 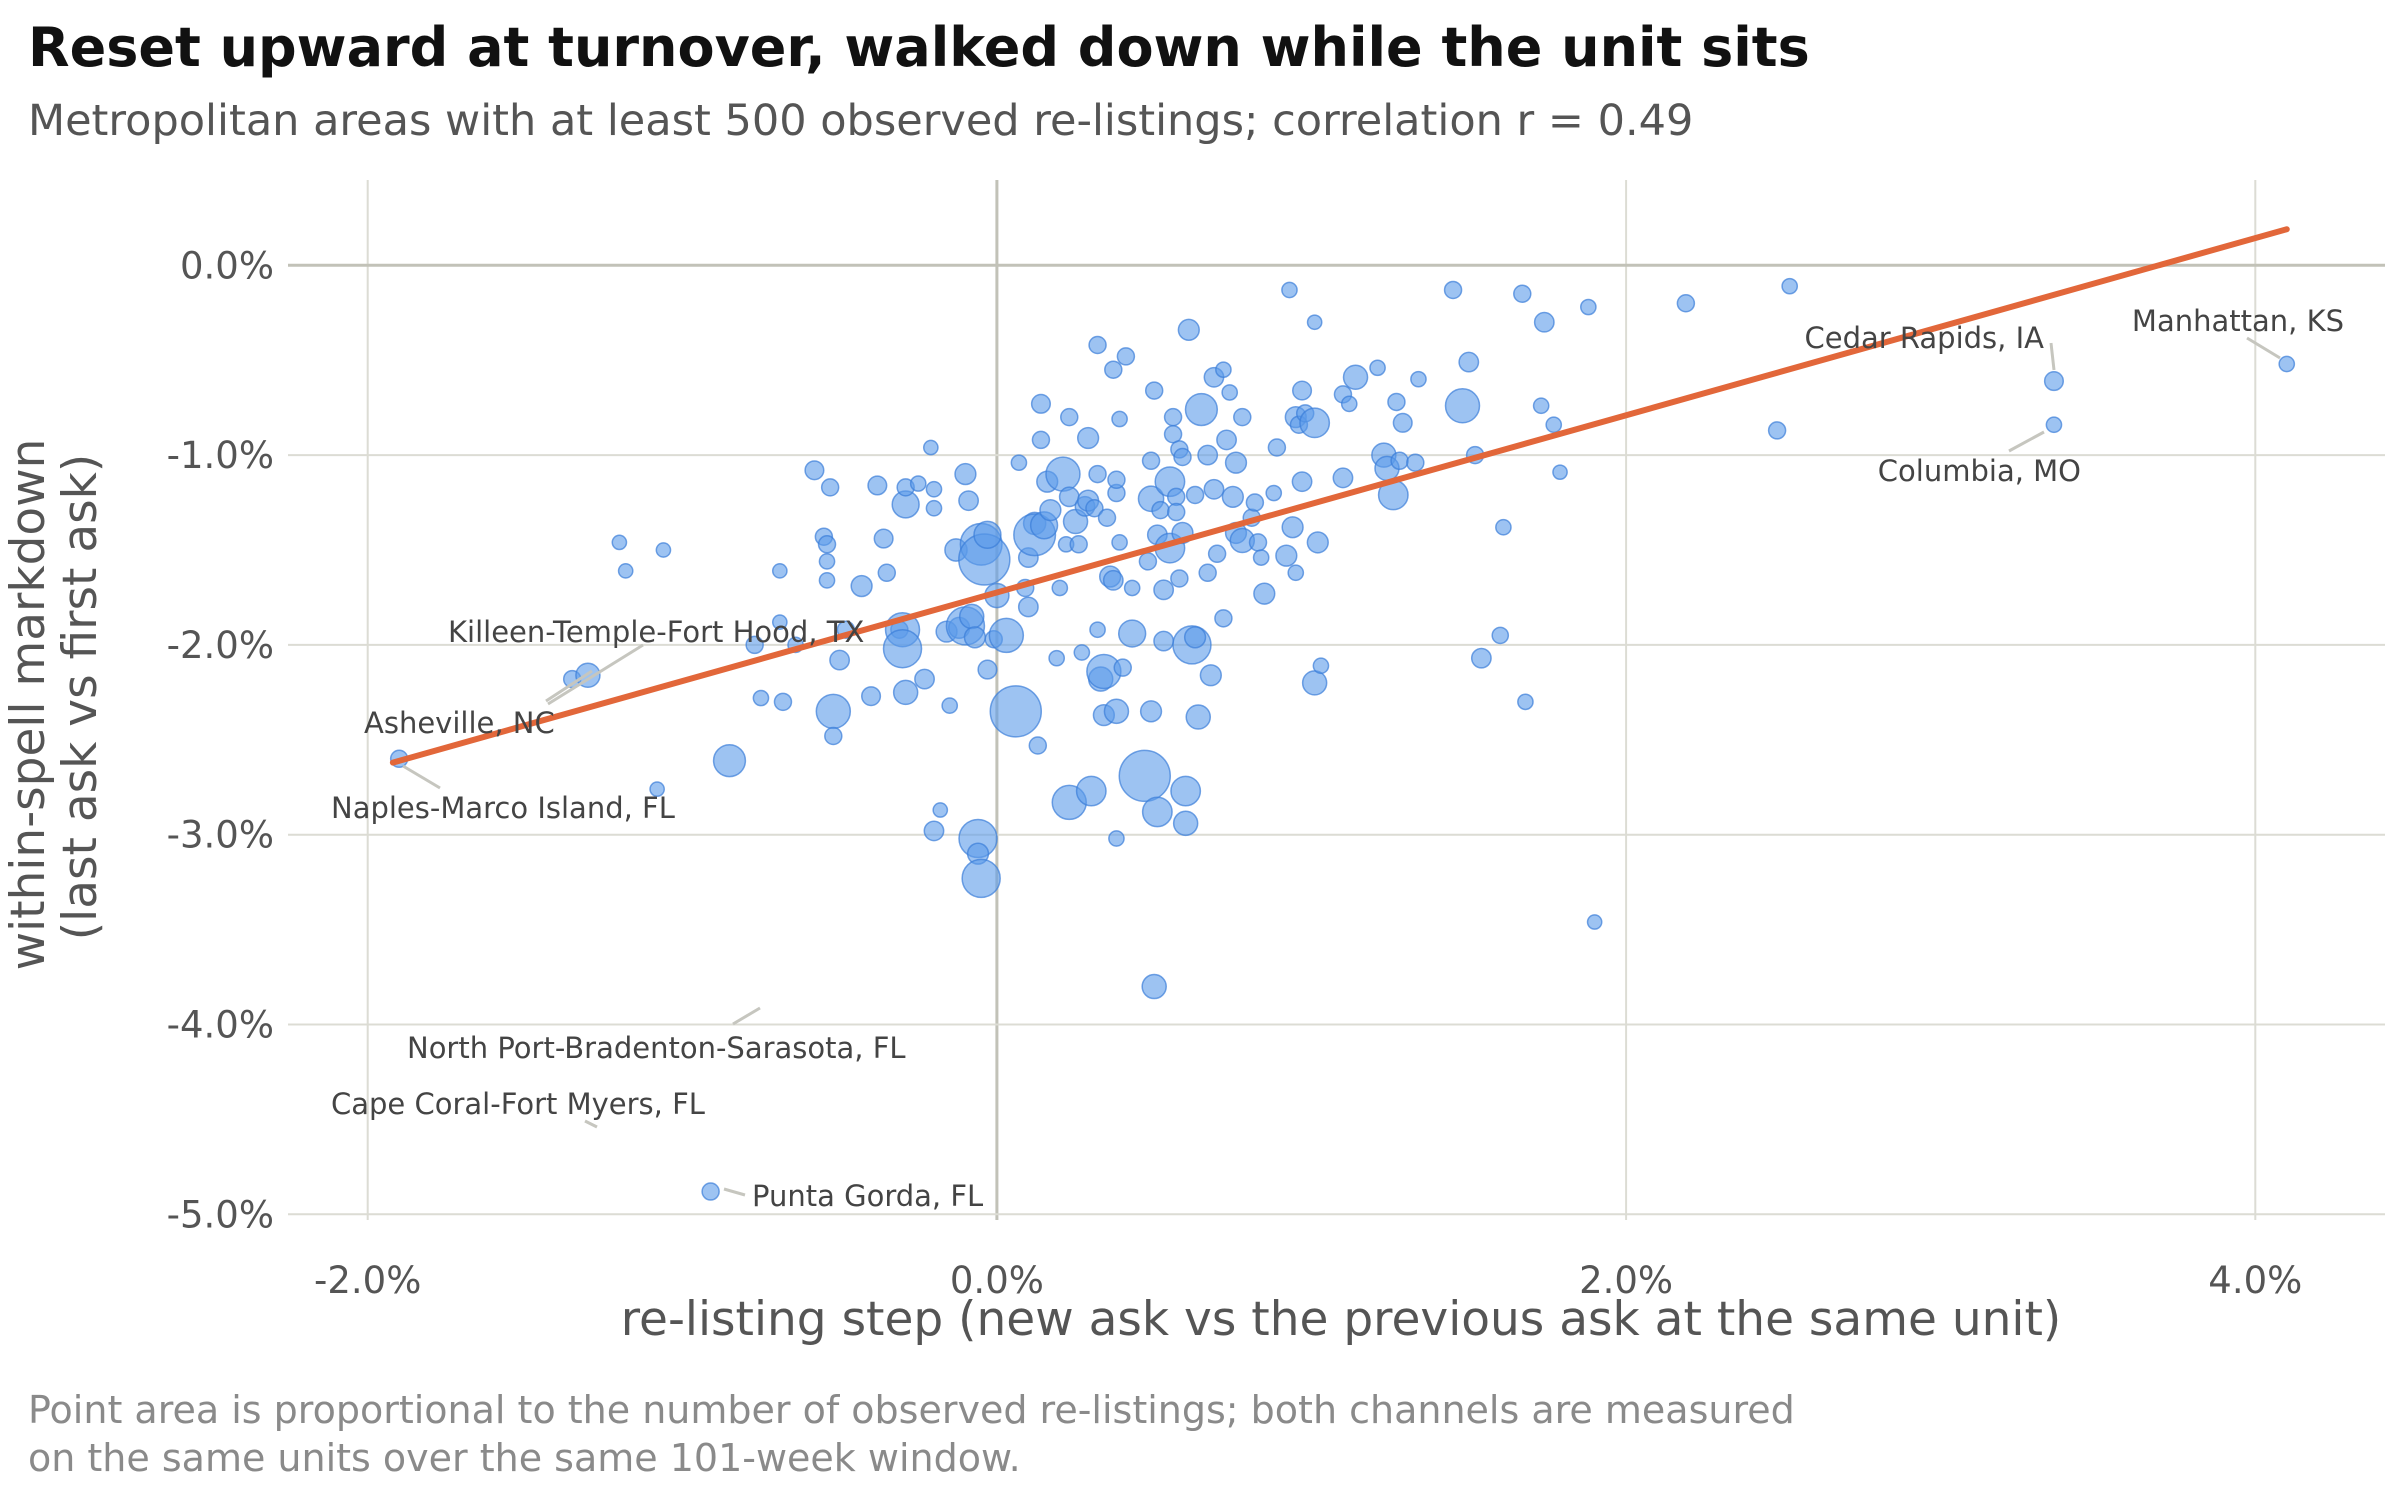 What do you see at coordinates (220, 455) in the screenshot?
I see `y-tick-label: -1.0%` at bounding box center [220, 455].